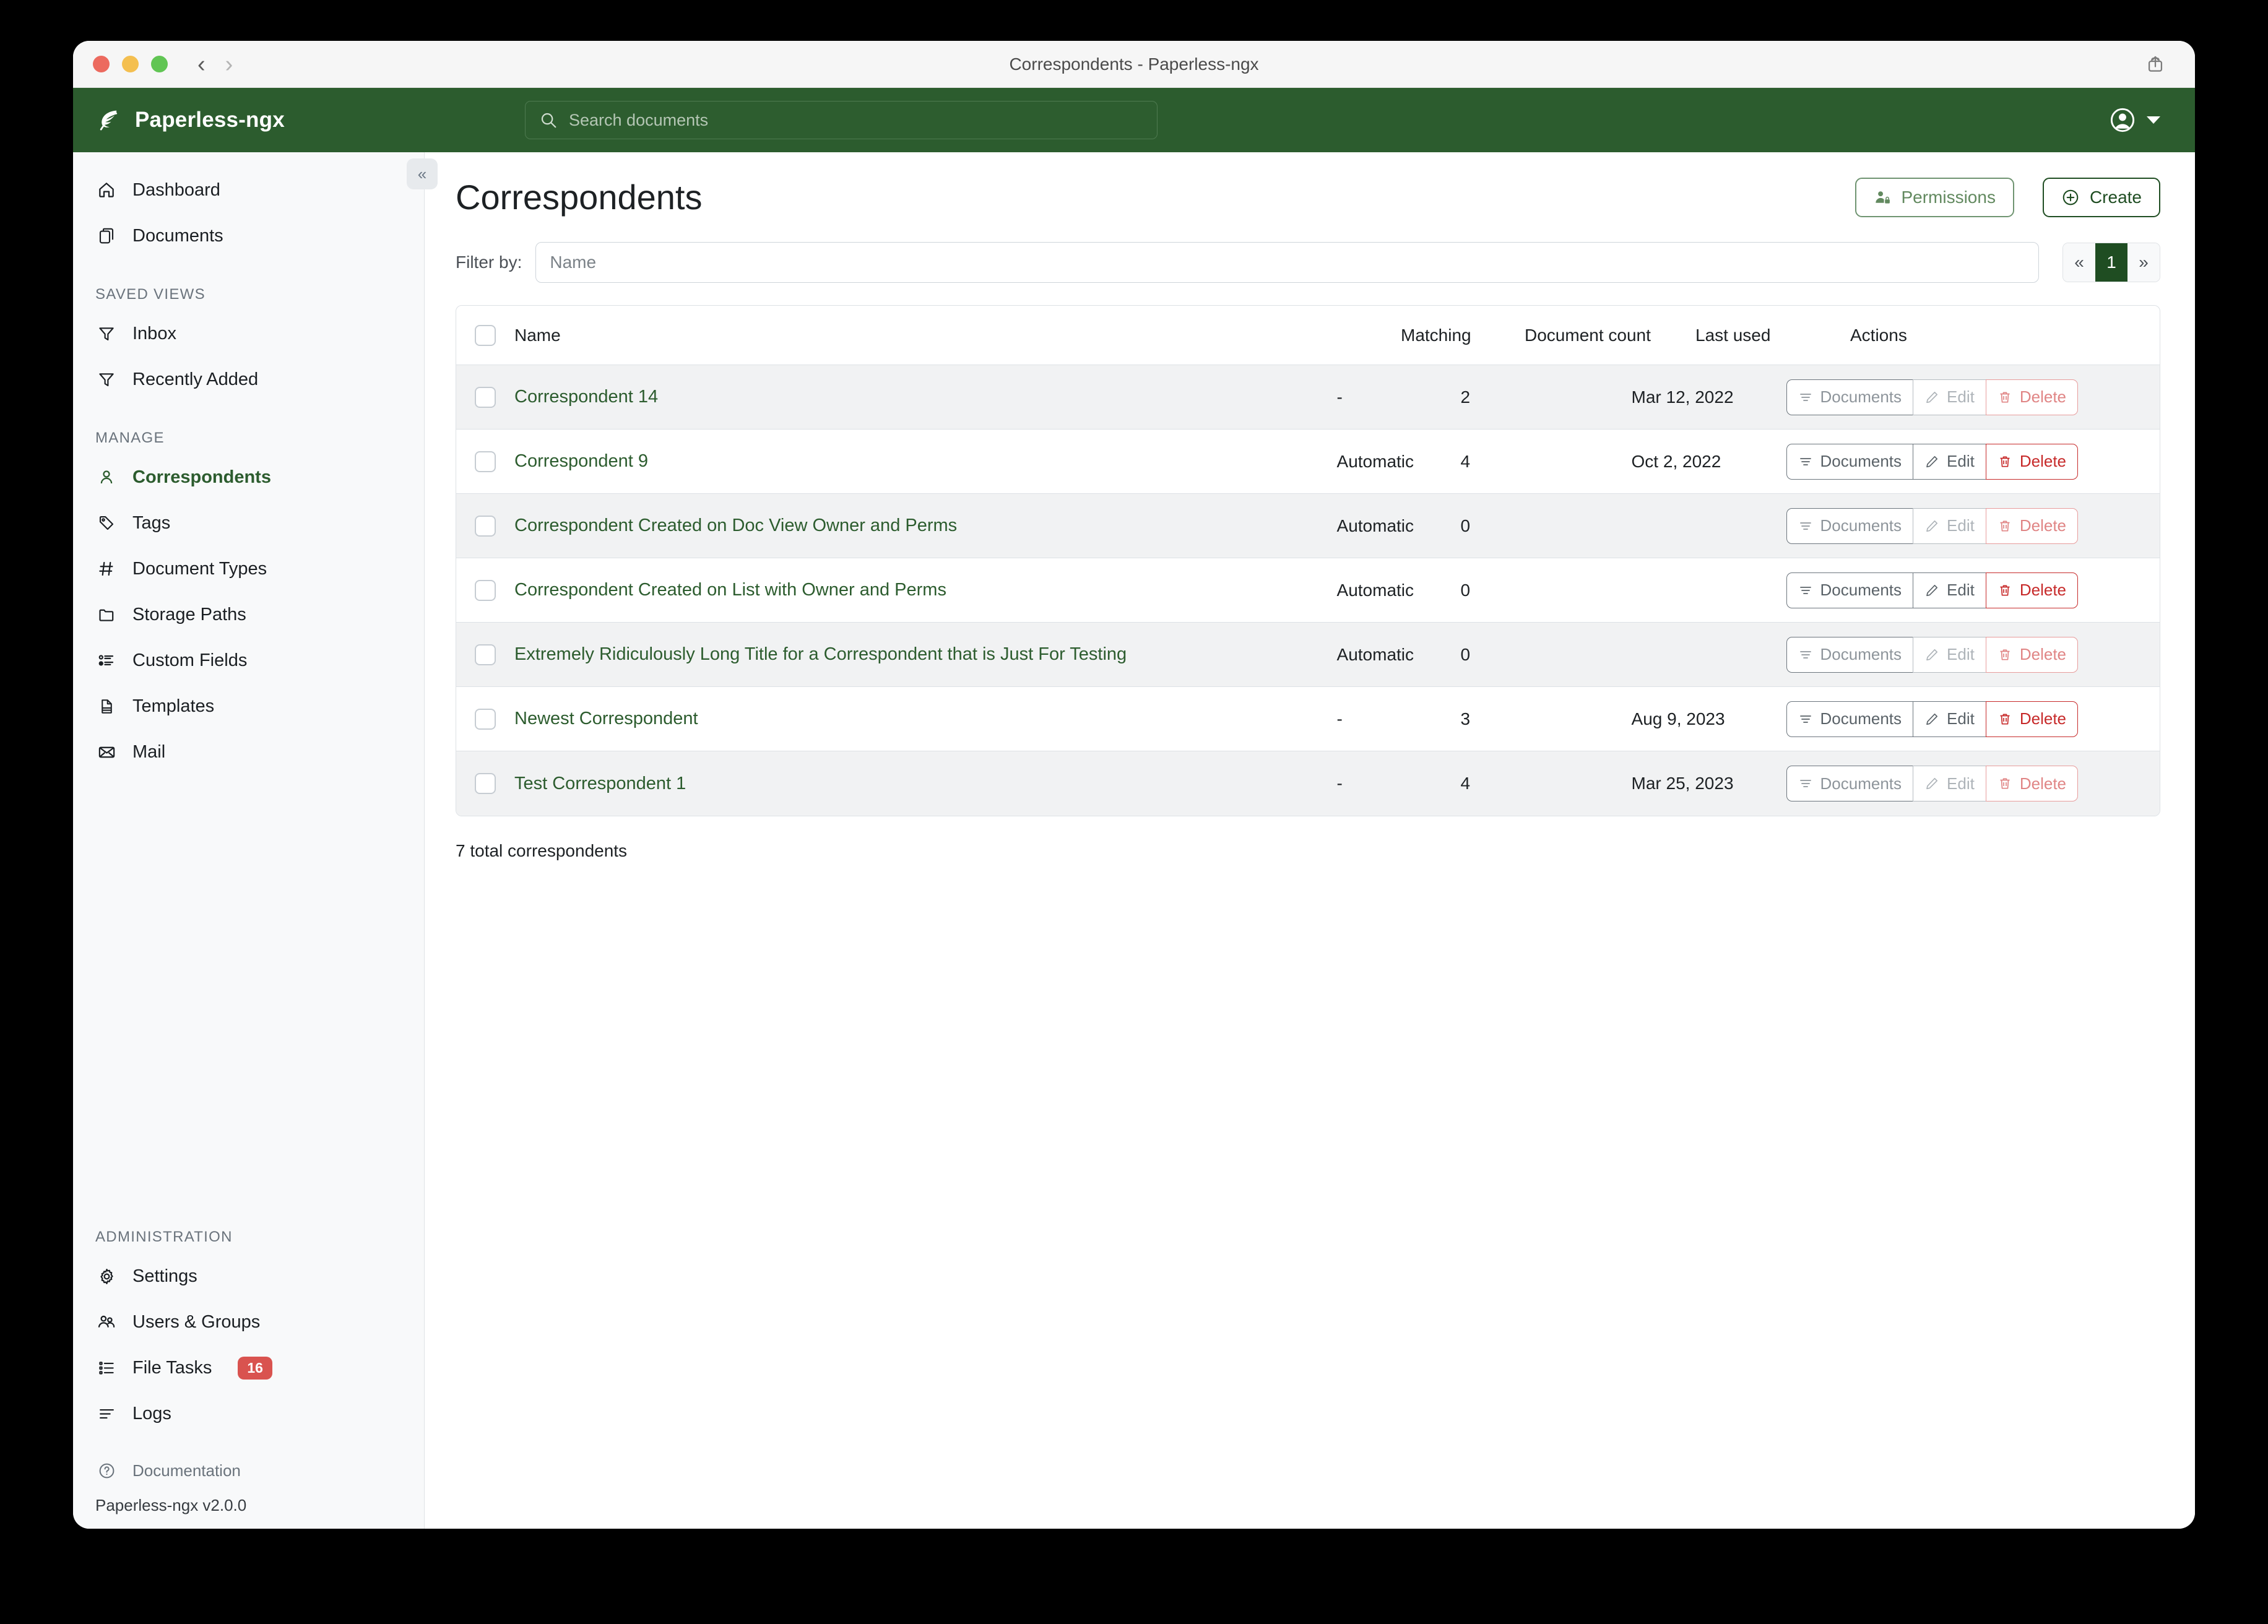 Image resolution: width=2268 pixels, height=1624 pixels. What do you see at coordinates (1934, 197) in the screenshot?
I see `permissions-button: Permissions` at bounding box center [1934, 197].